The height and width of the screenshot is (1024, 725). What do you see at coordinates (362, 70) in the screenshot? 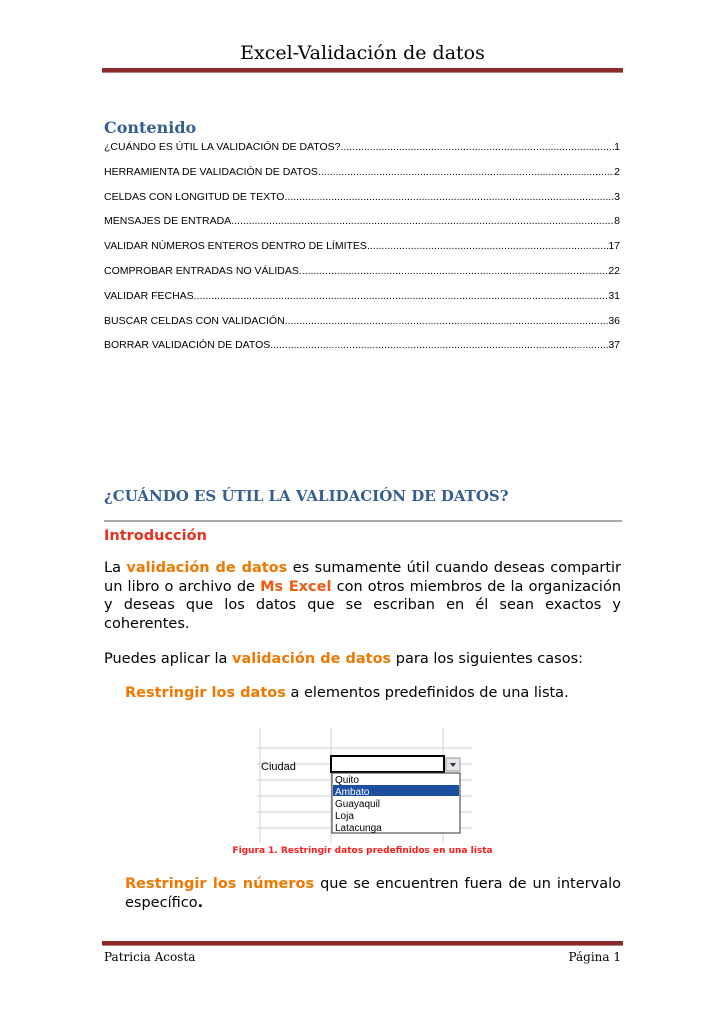
I see `header-rule` at bounding box center [362, 70].